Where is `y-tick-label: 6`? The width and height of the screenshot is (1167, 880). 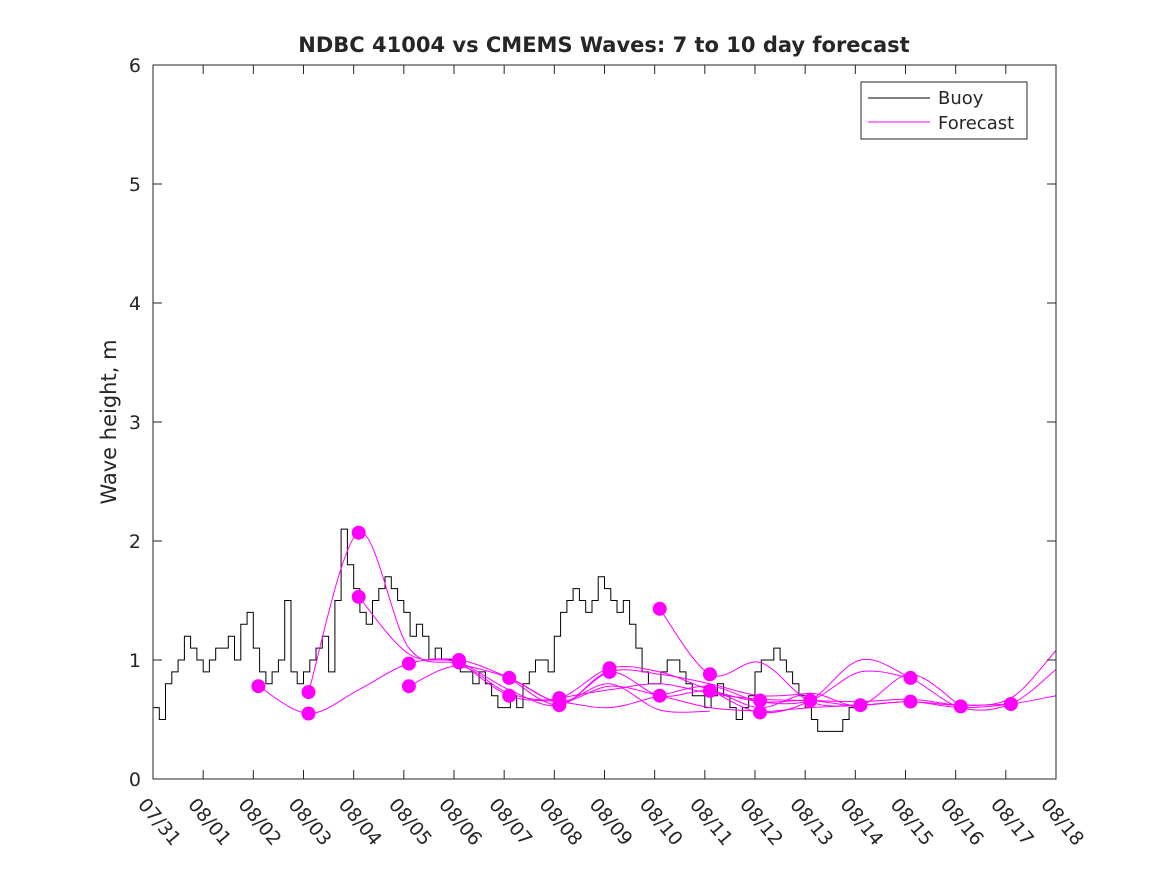 y-tick-label: 6 is located at coordinates (135, 66).